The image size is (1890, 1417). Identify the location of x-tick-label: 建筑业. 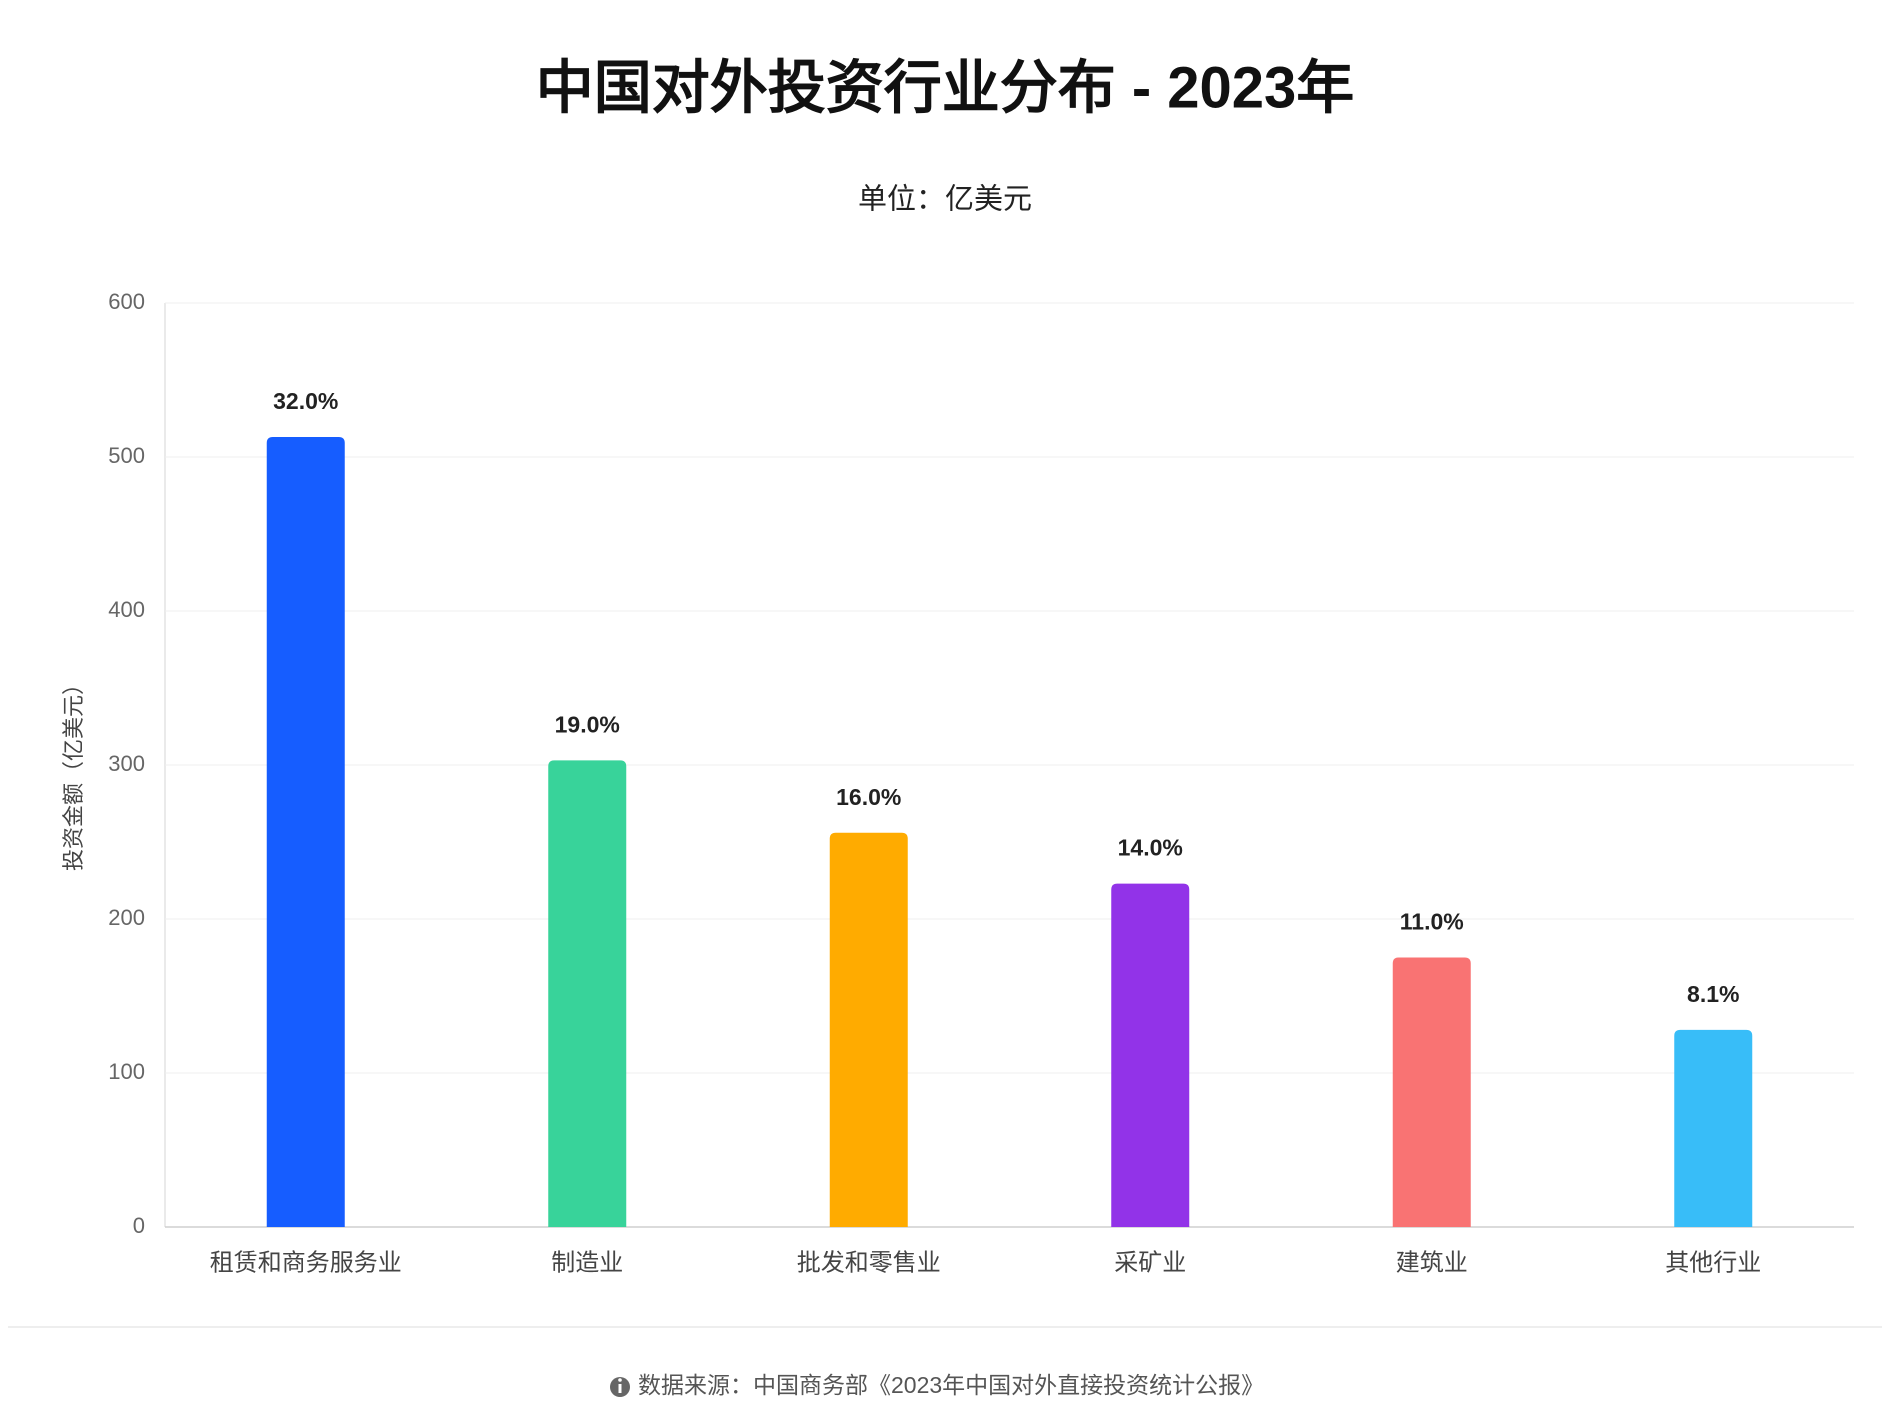
(1432, 1262).